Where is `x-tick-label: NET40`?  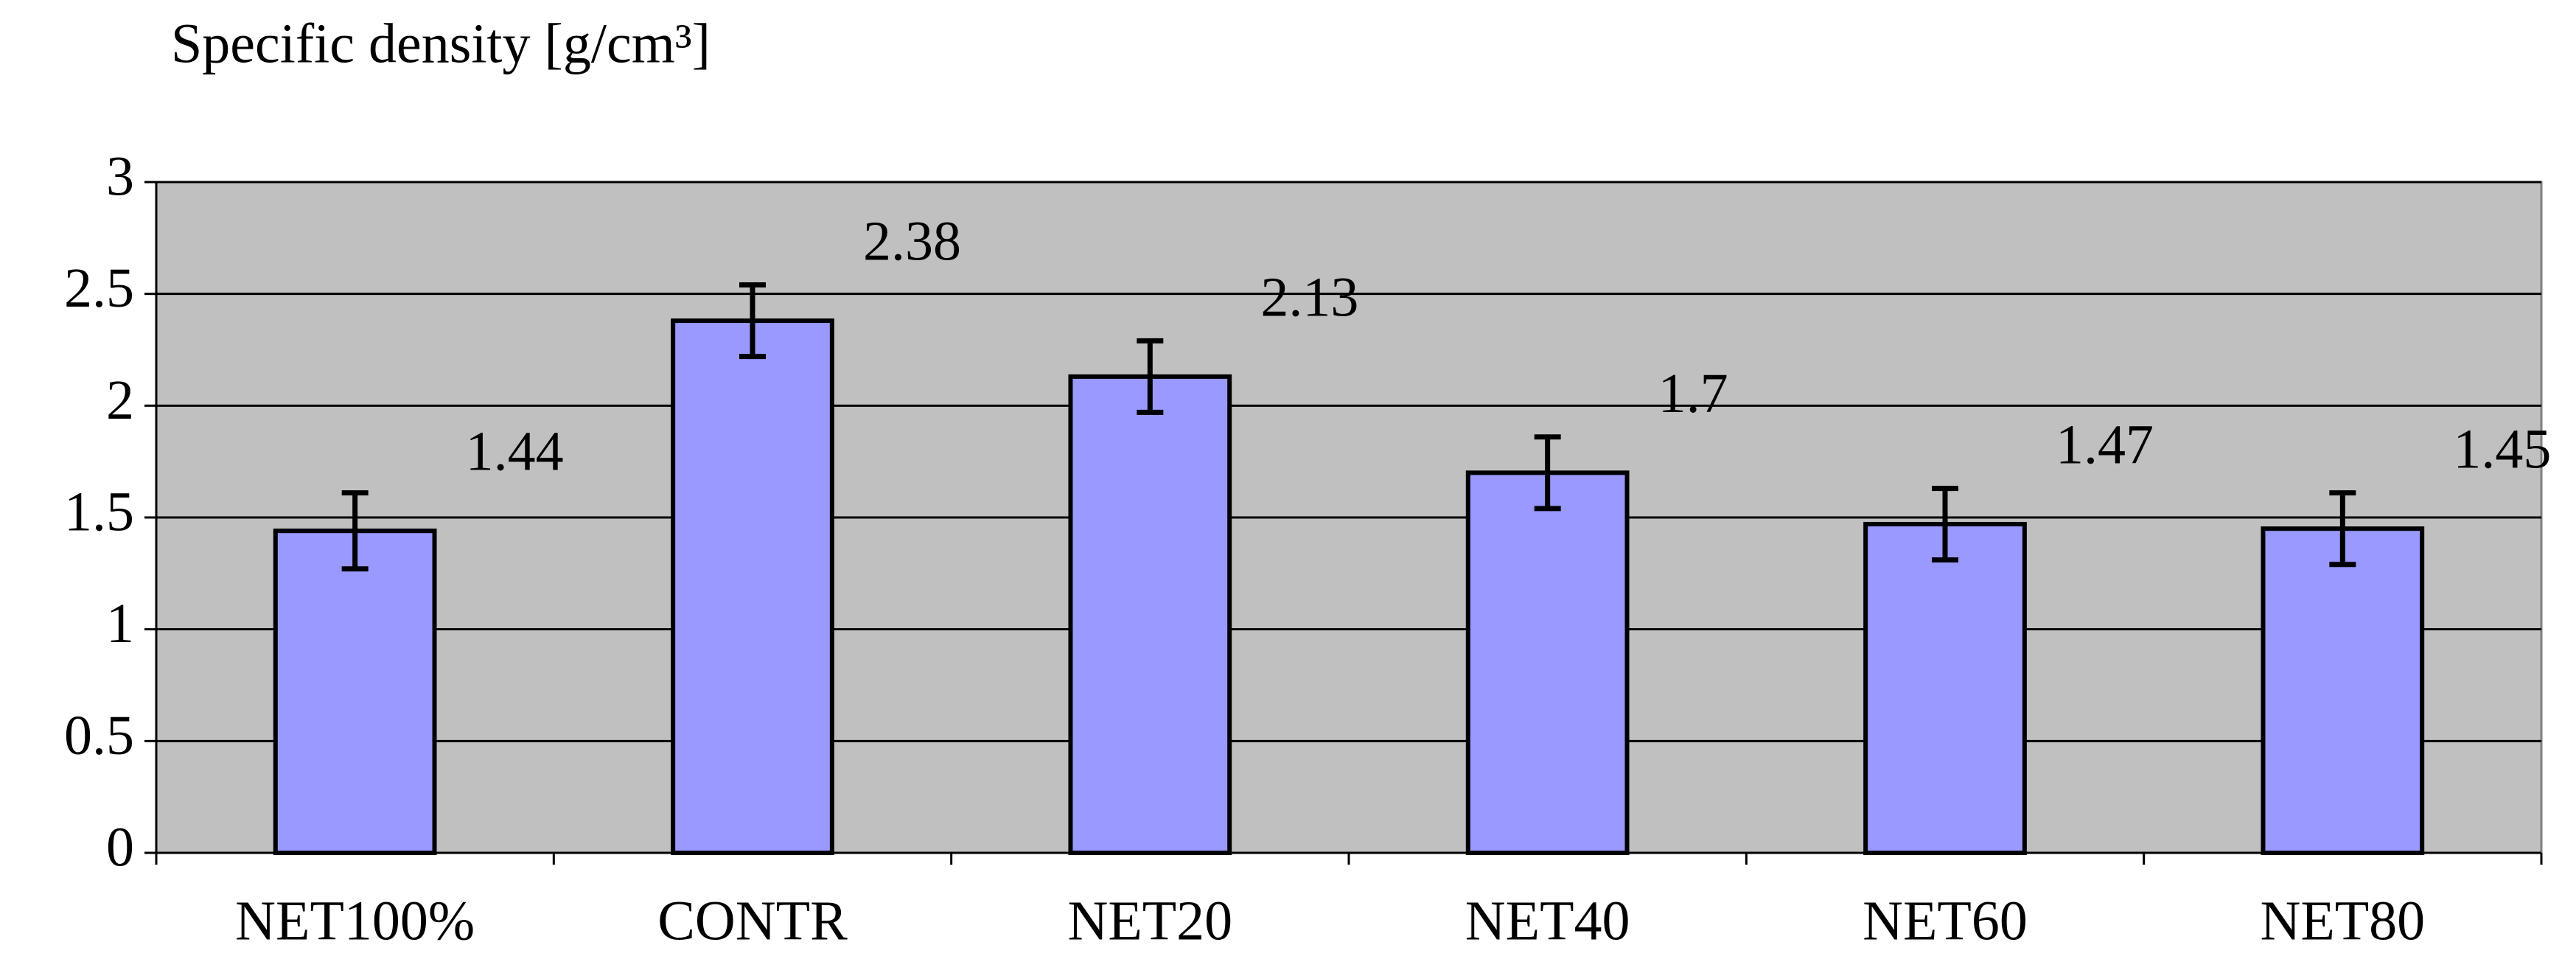
x-tick-label: NET40 is located at coordinates (1547, 921).